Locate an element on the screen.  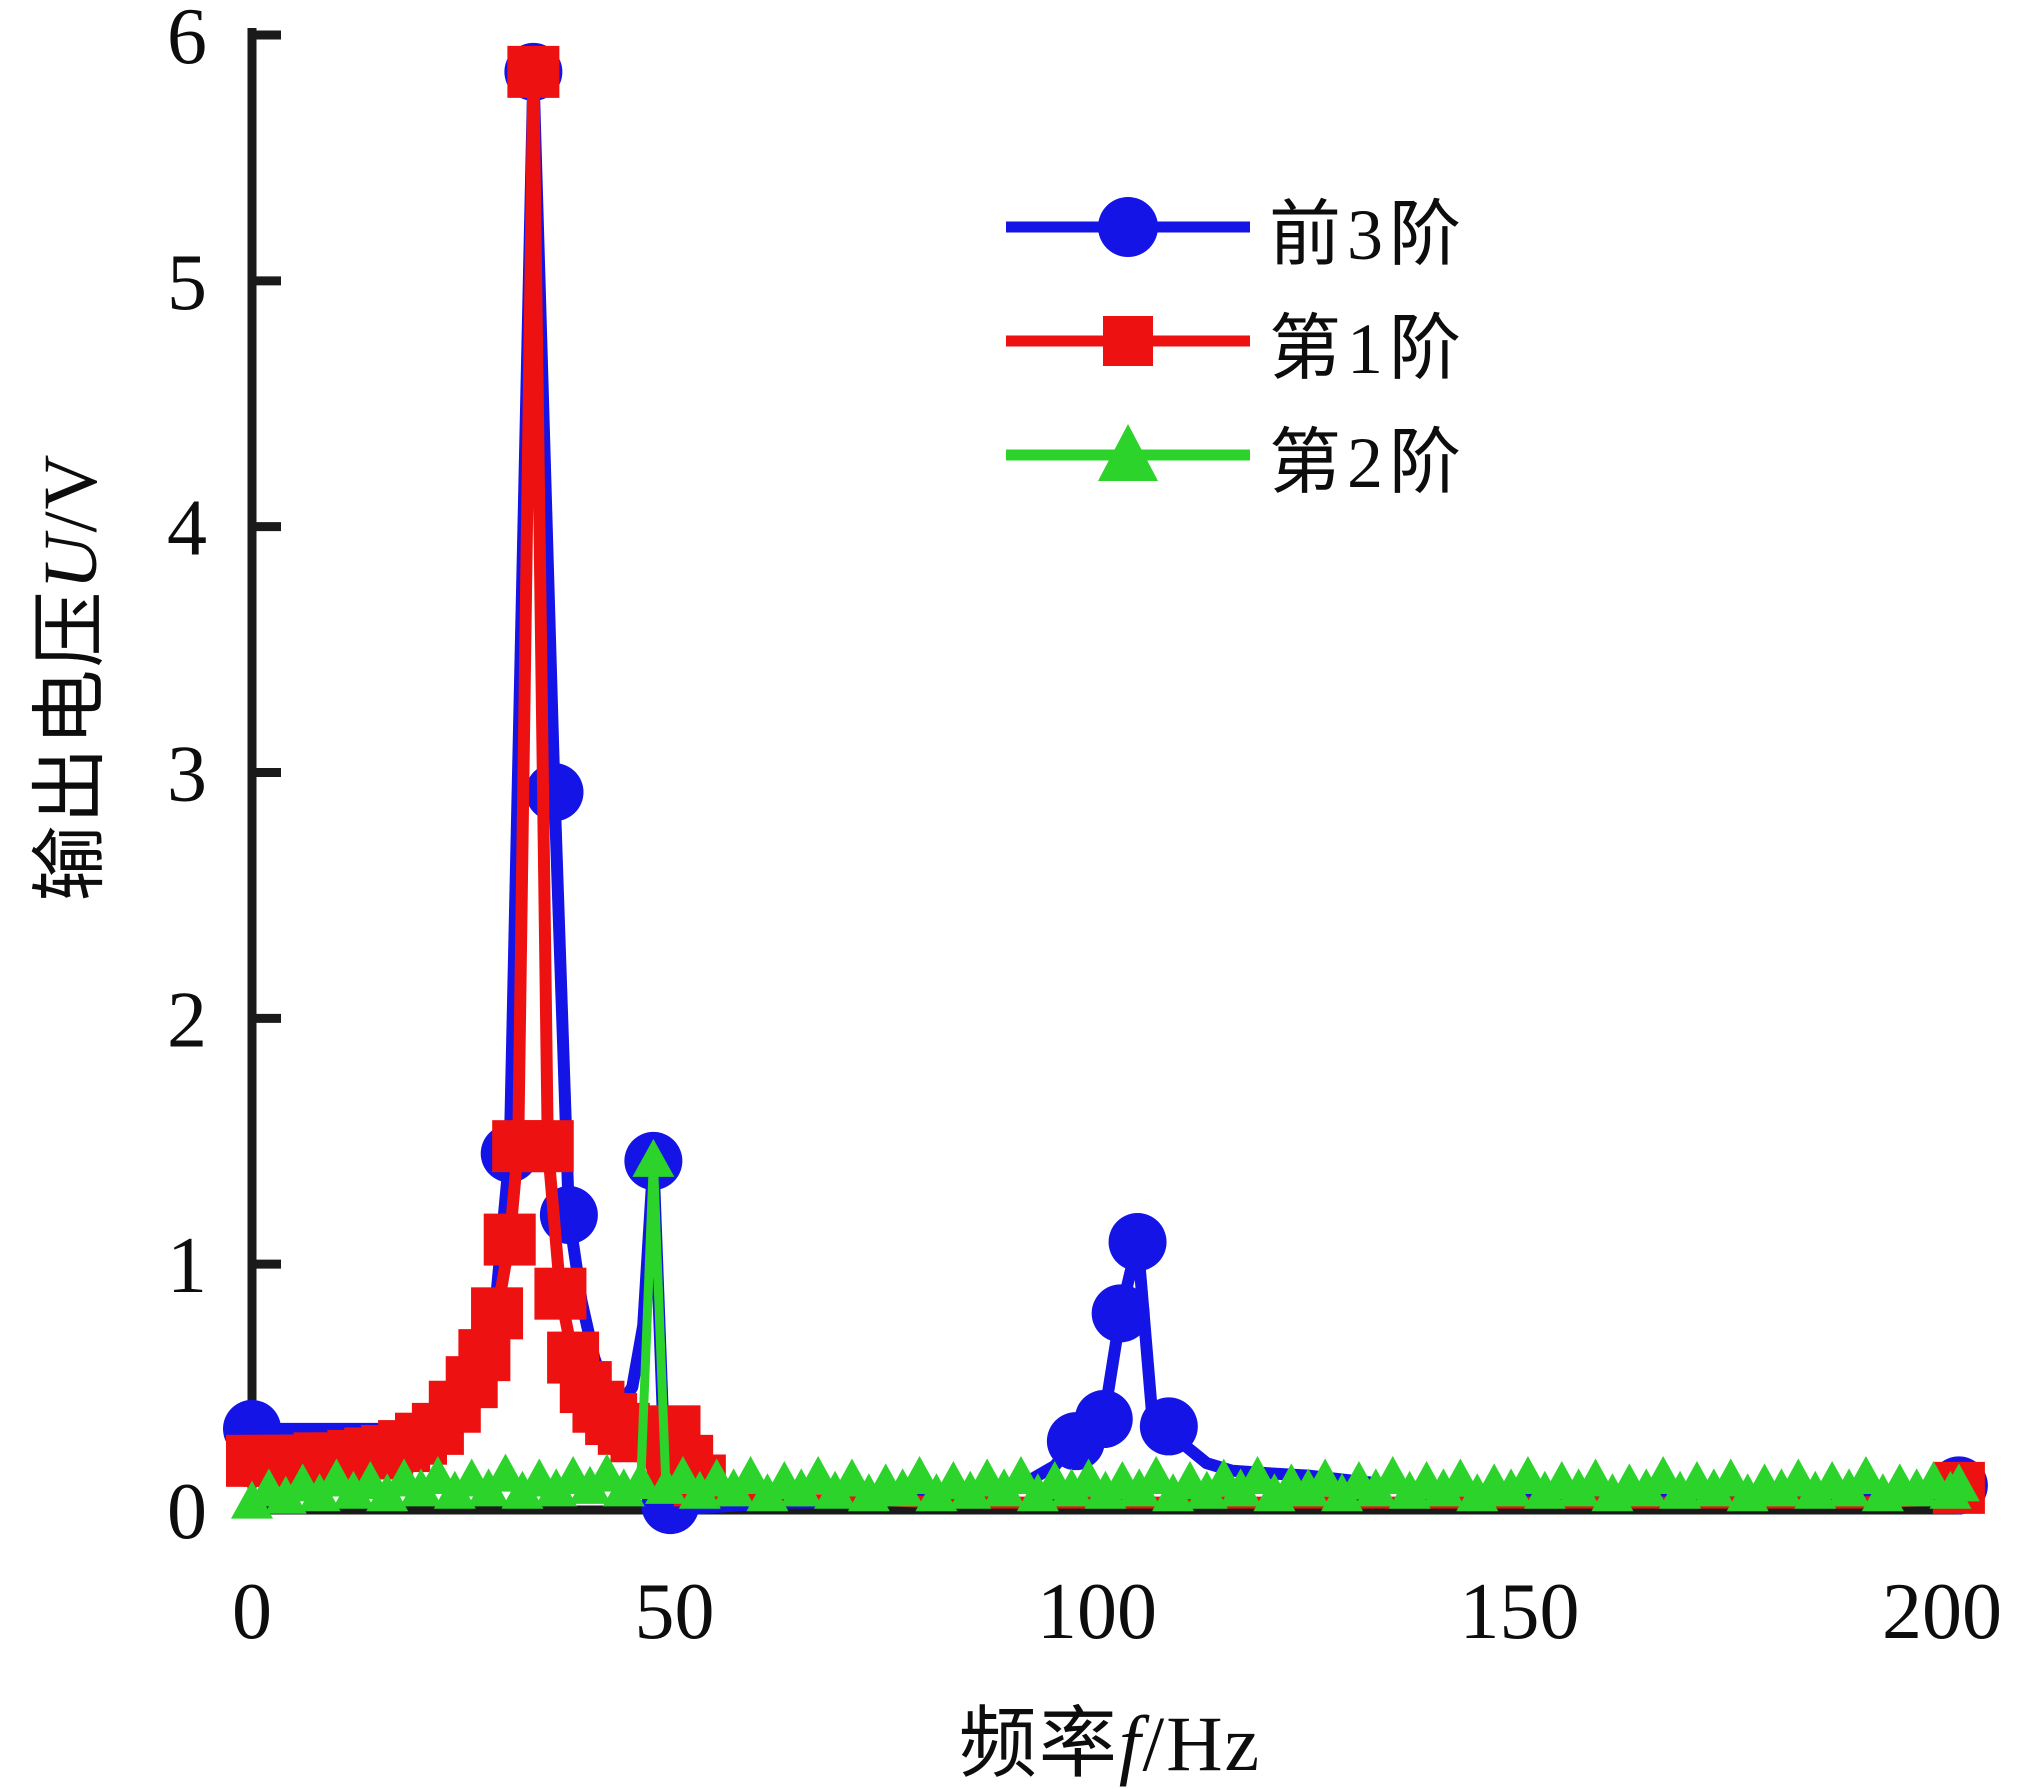
x-axis-title-unit: /Hz is located at coordinates (1202, 1743).